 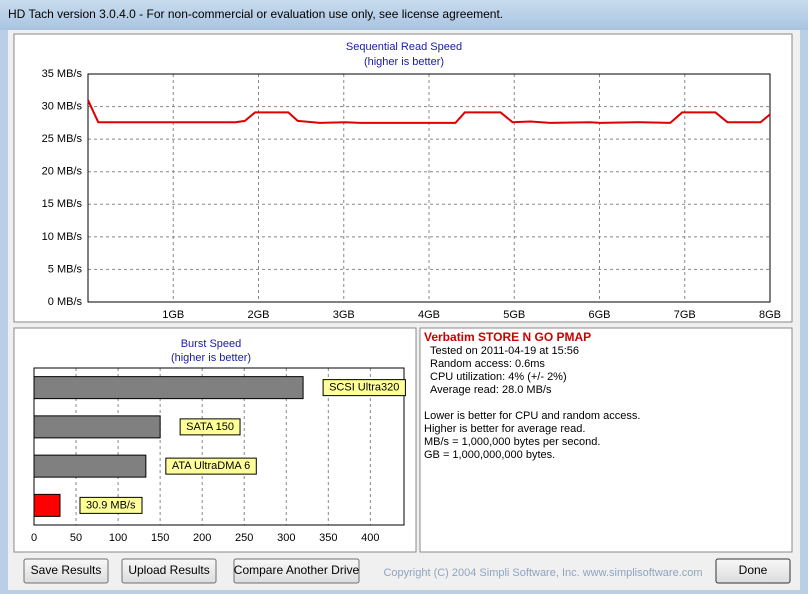 What do you see at coordinates (514, 315) in the screenshot?
I see `x-tick-label: 5GB` at bounding box center [514, 315].